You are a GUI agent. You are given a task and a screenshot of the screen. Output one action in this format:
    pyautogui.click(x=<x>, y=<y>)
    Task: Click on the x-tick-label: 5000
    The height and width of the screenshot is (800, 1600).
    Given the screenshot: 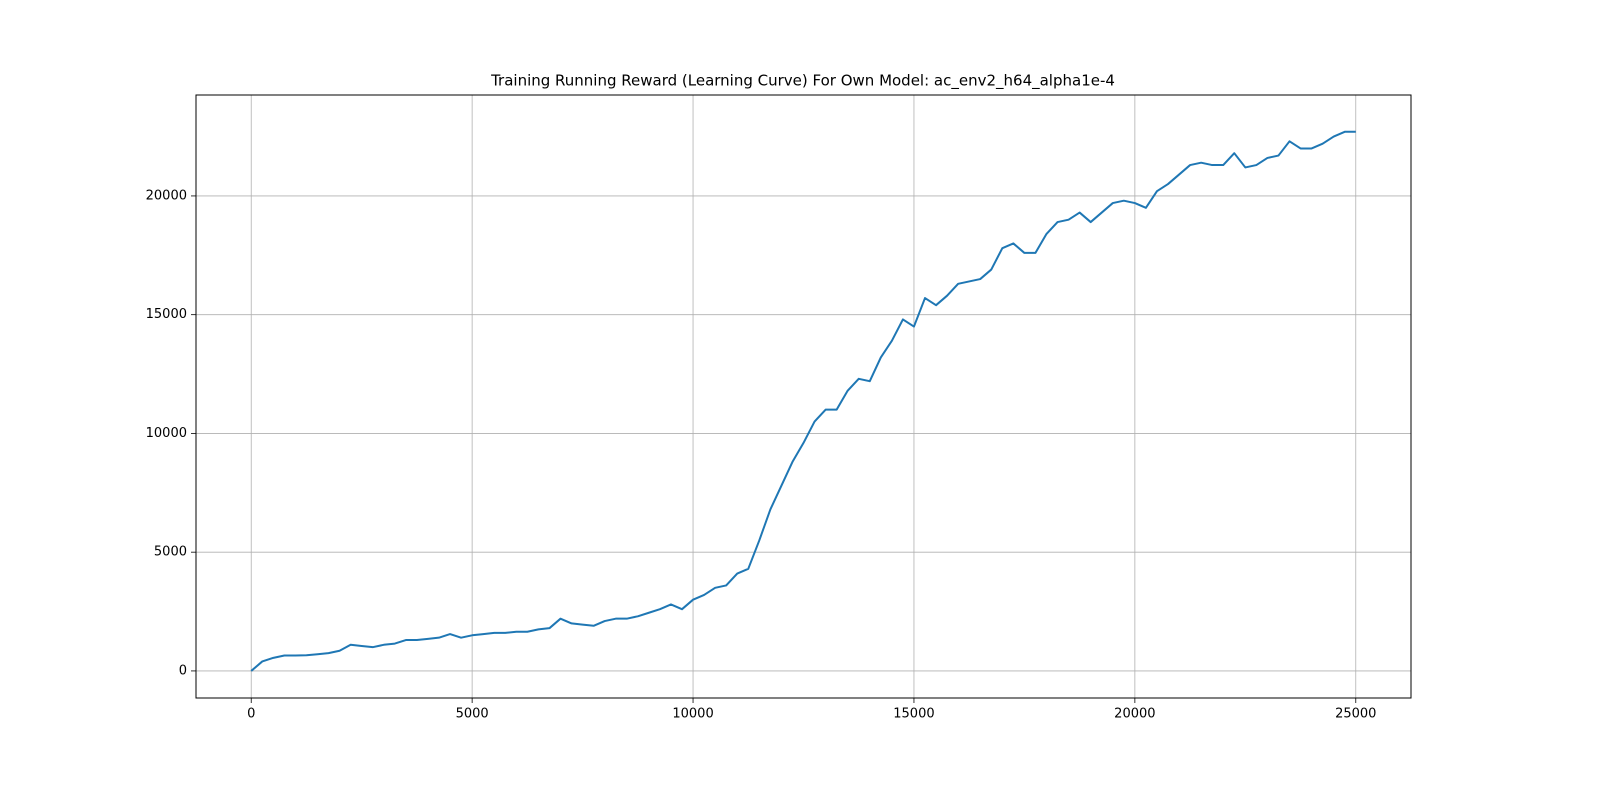 What is the action you would take?
    pyautogui.click(x=472, y=714)
    